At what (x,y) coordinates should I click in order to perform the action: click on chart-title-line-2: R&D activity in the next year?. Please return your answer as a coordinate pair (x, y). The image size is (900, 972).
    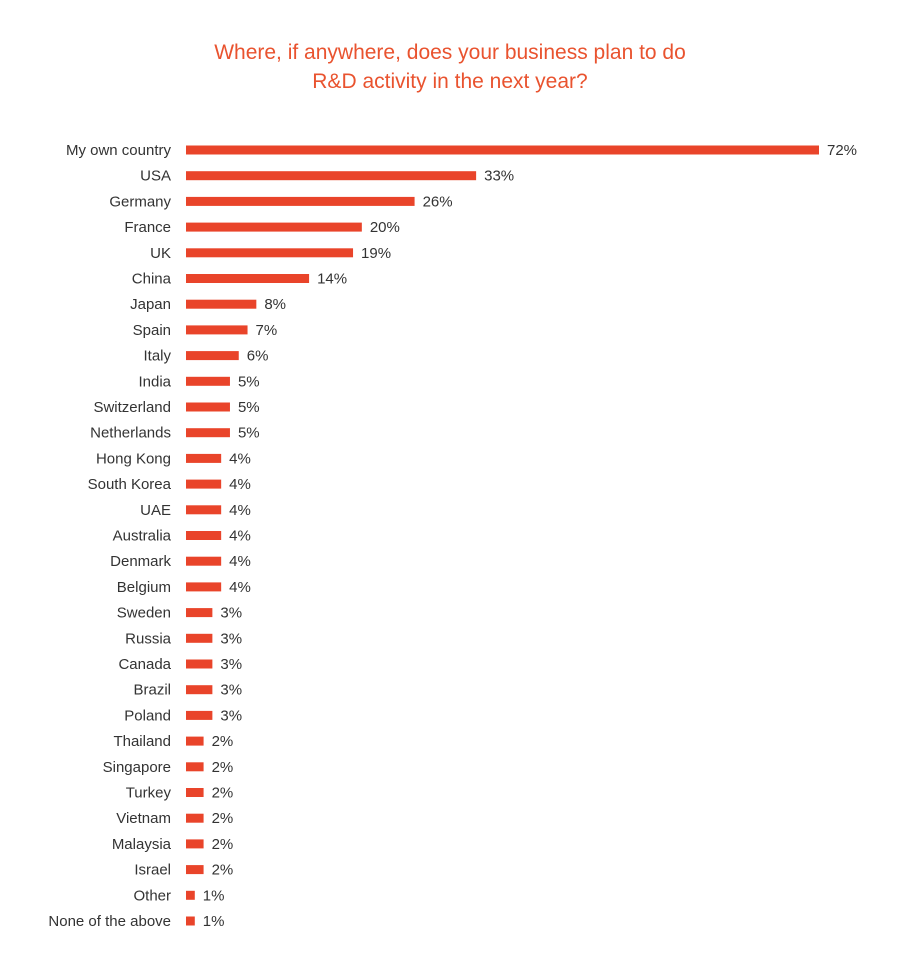
    Looking at the image, I should click on (450, 81).